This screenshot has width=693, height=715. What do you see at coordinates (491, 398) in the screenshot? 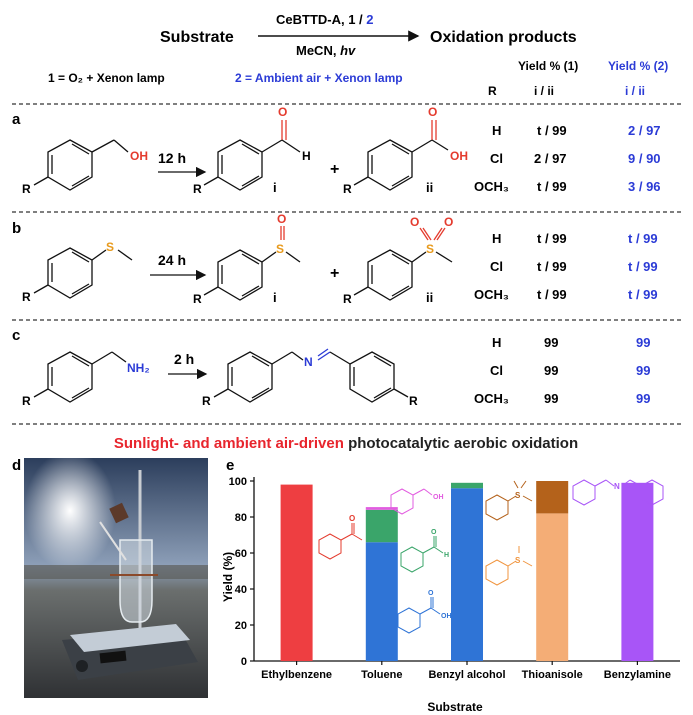
I see `row-c3-R: OCH₃` at bounding box center [491, 398].